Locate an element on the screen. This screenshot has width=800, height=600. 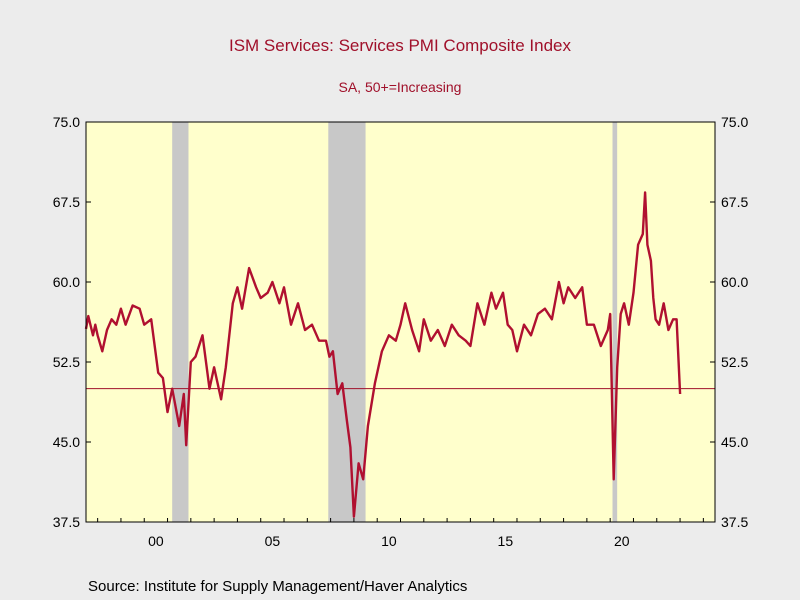
y-tick-label-left: 67.5 is located at coordinates (66, 202).